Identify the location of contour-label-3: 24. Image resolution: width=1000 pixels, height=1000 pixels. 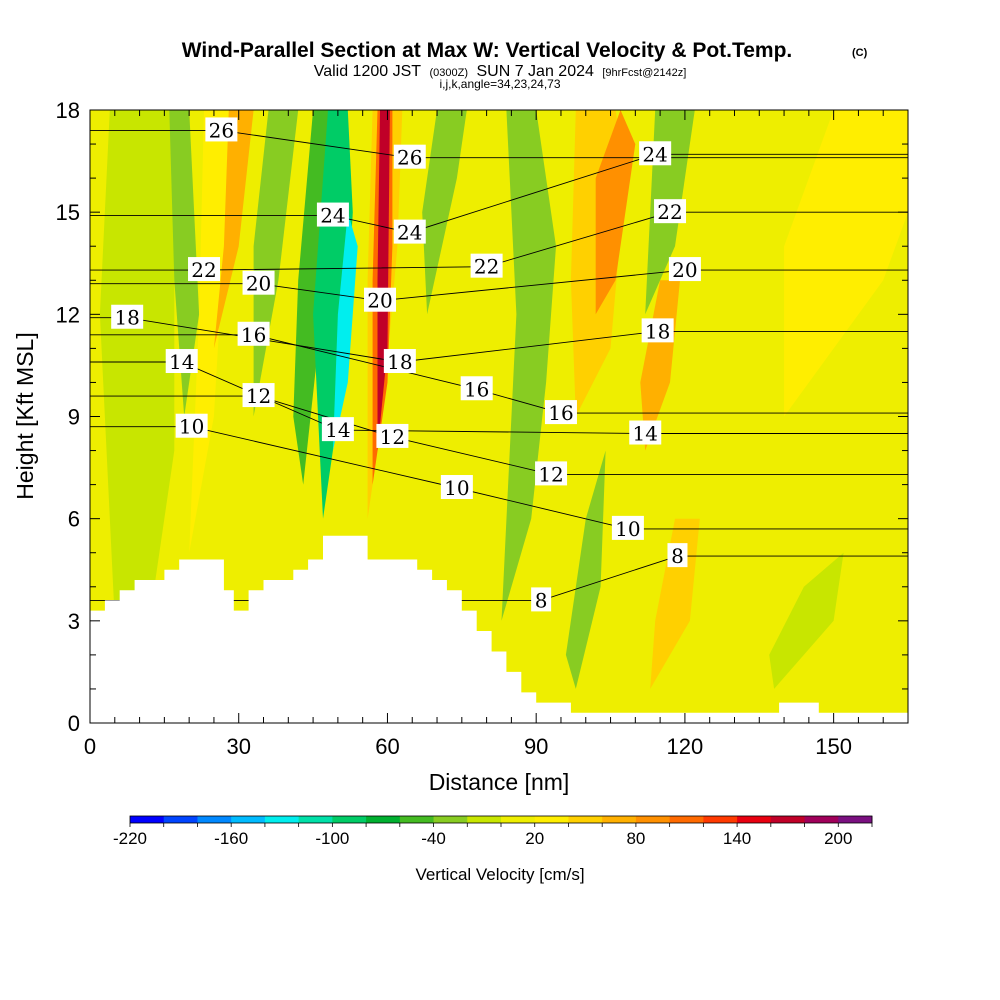
(332, 215).